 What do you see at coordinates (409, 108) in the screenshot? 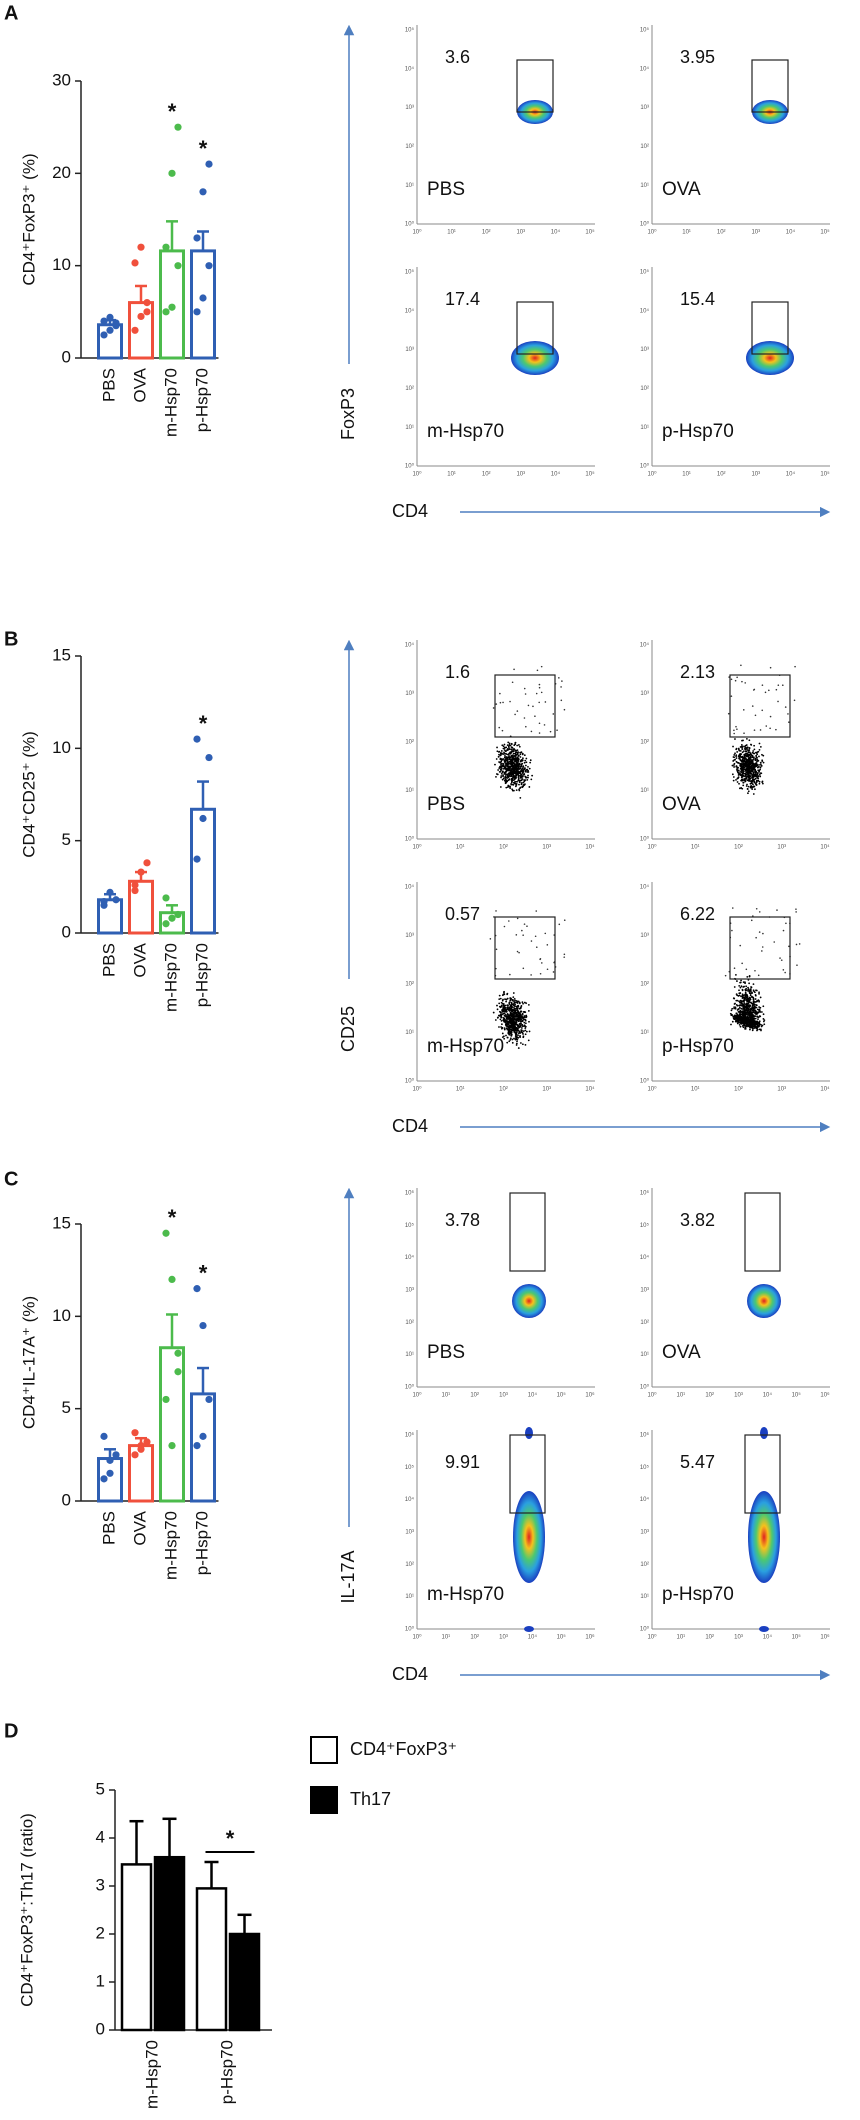
I see `plot-tick-label: 10³` at bounding box center [409, 108].